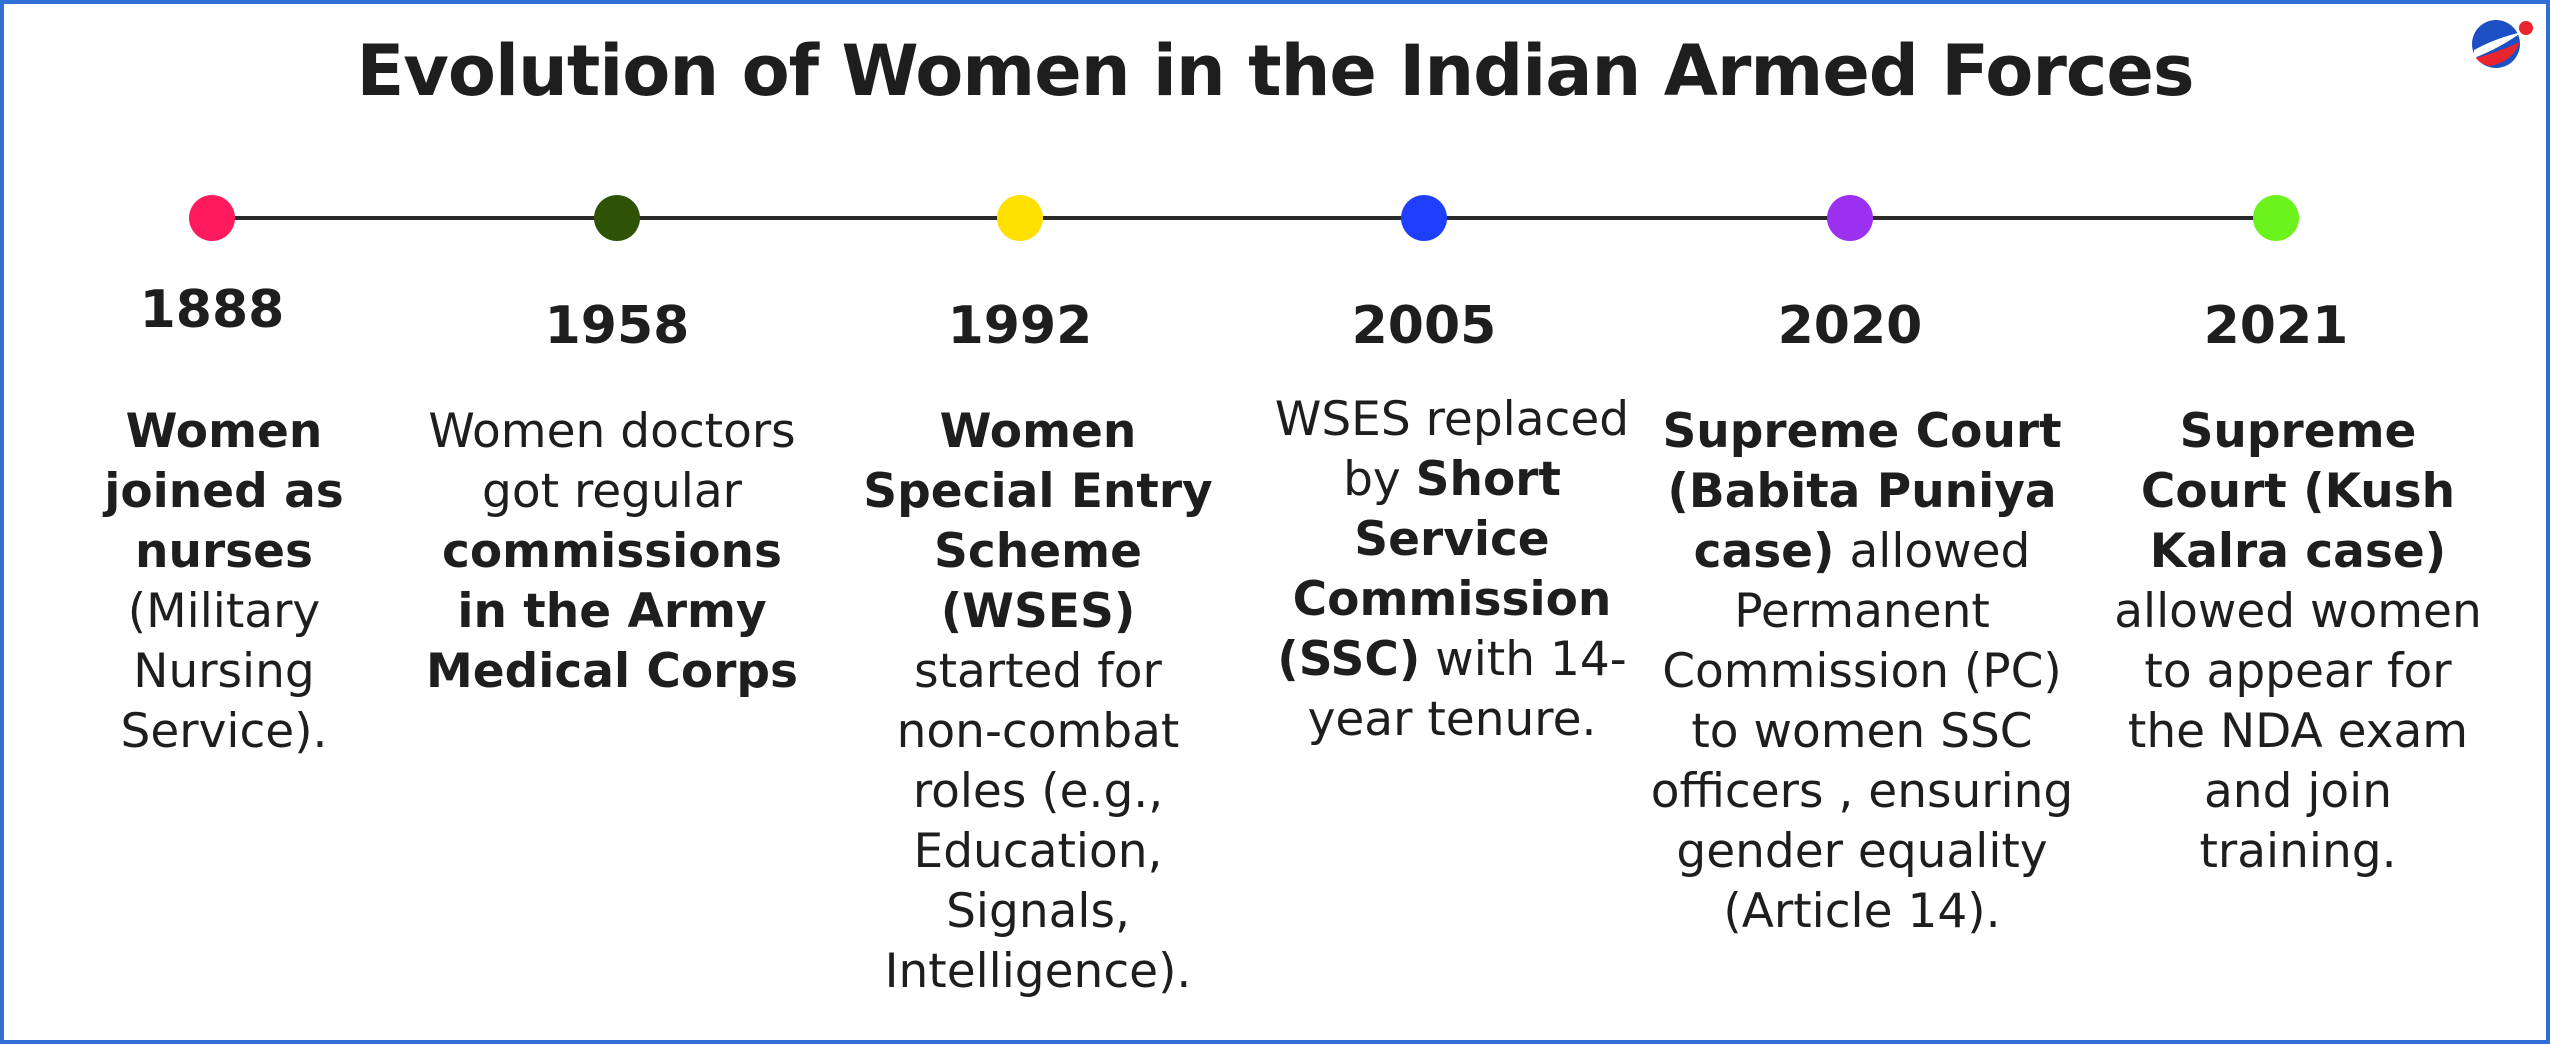  Describe the element at coordinates (1850, 326) in the screenshot. I see `event-year: 2020` at that location.